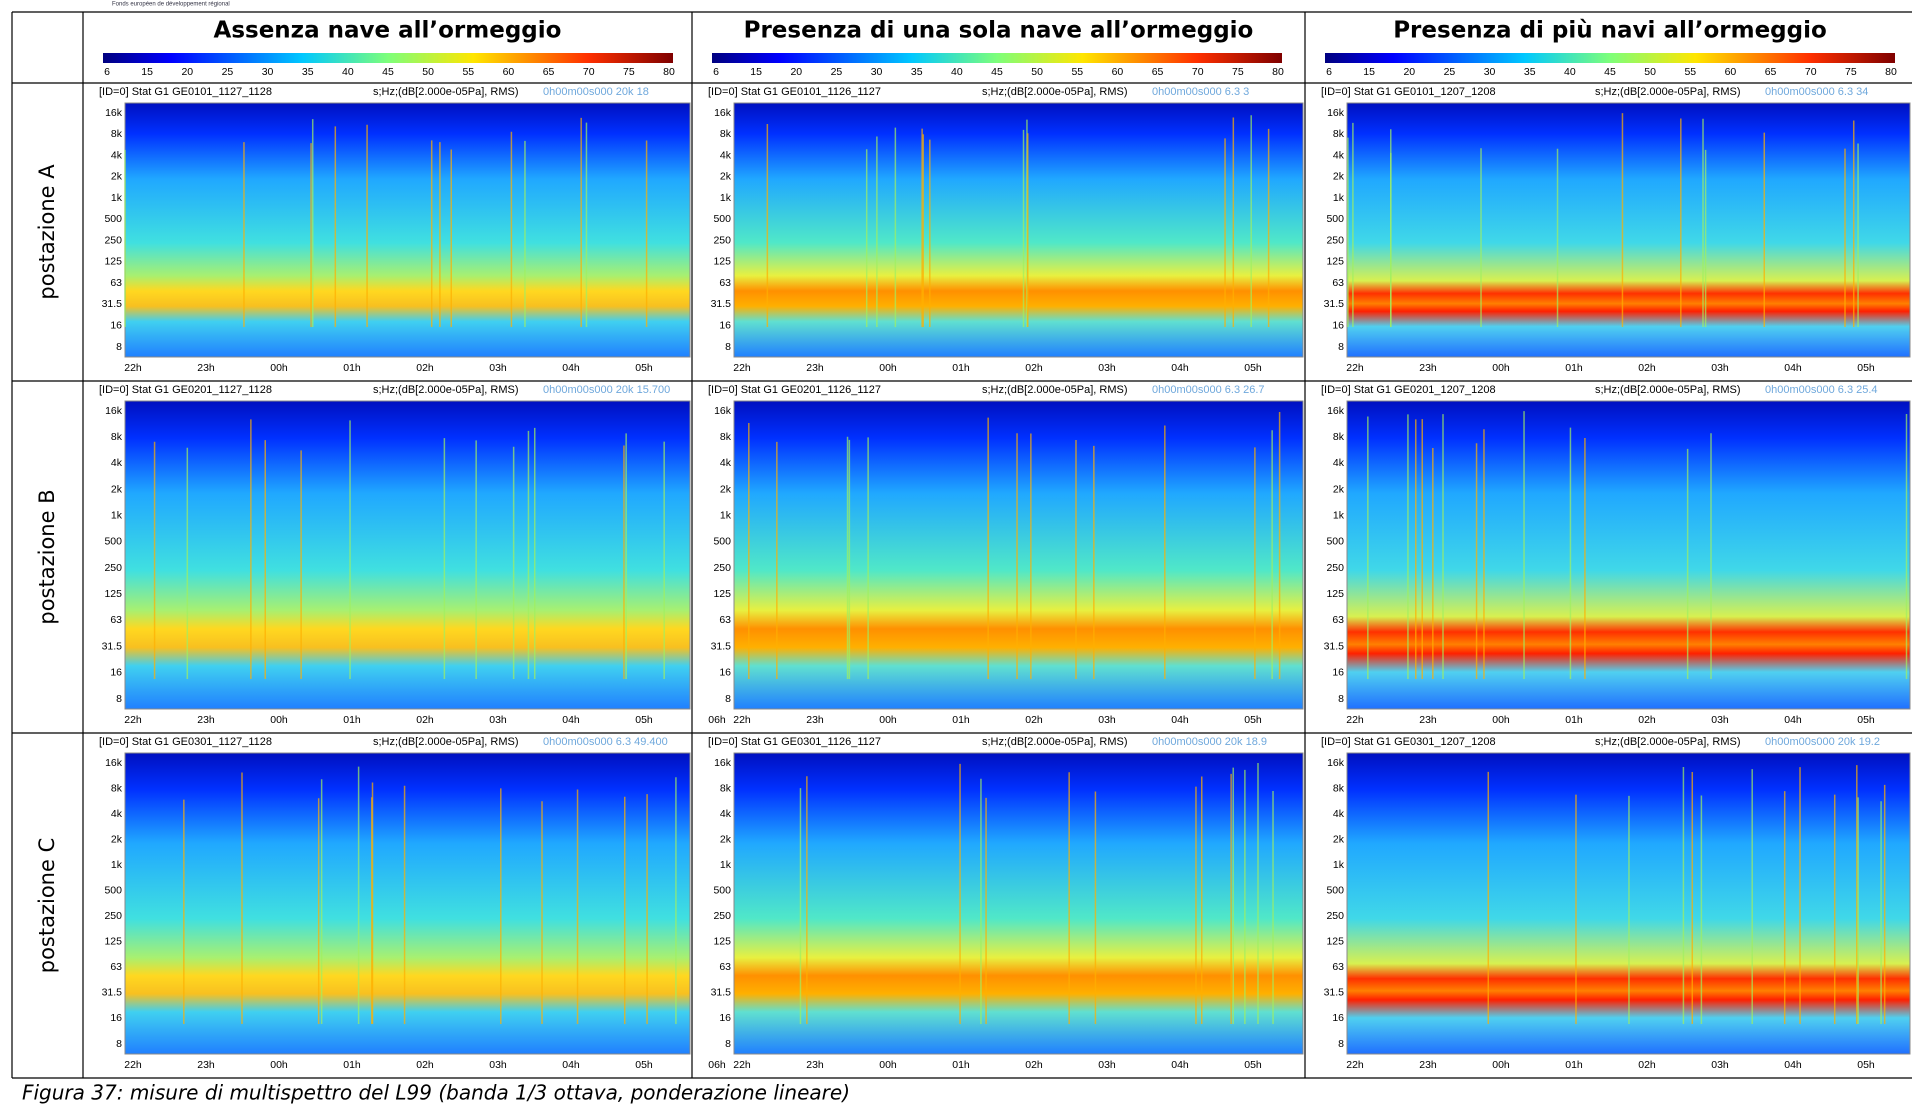  I want to click on panel-id: [ID=0] Stat G1 GE0201_1127_1128, so click(185, 390).